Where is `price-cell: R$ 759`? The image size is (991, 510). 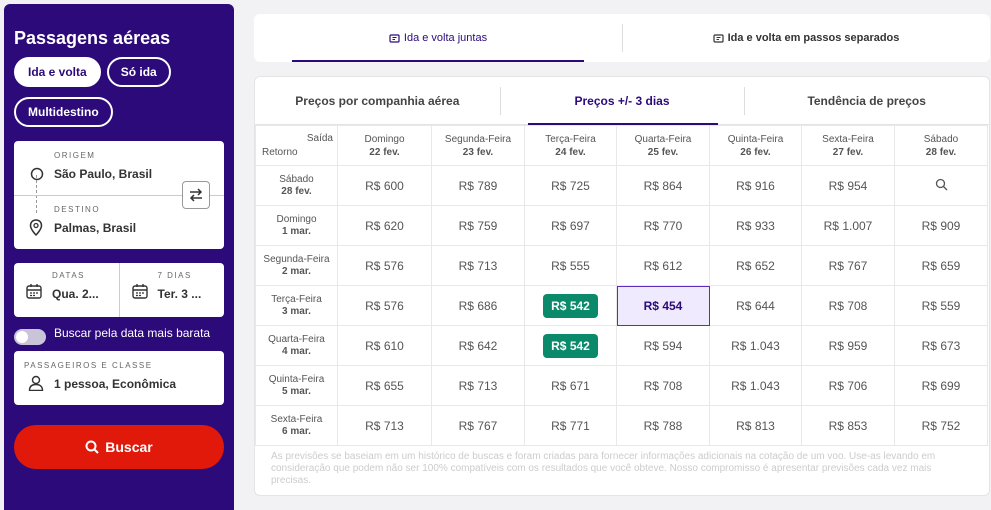 price-cell: R$ 759 is located at coordinates (478, 225).